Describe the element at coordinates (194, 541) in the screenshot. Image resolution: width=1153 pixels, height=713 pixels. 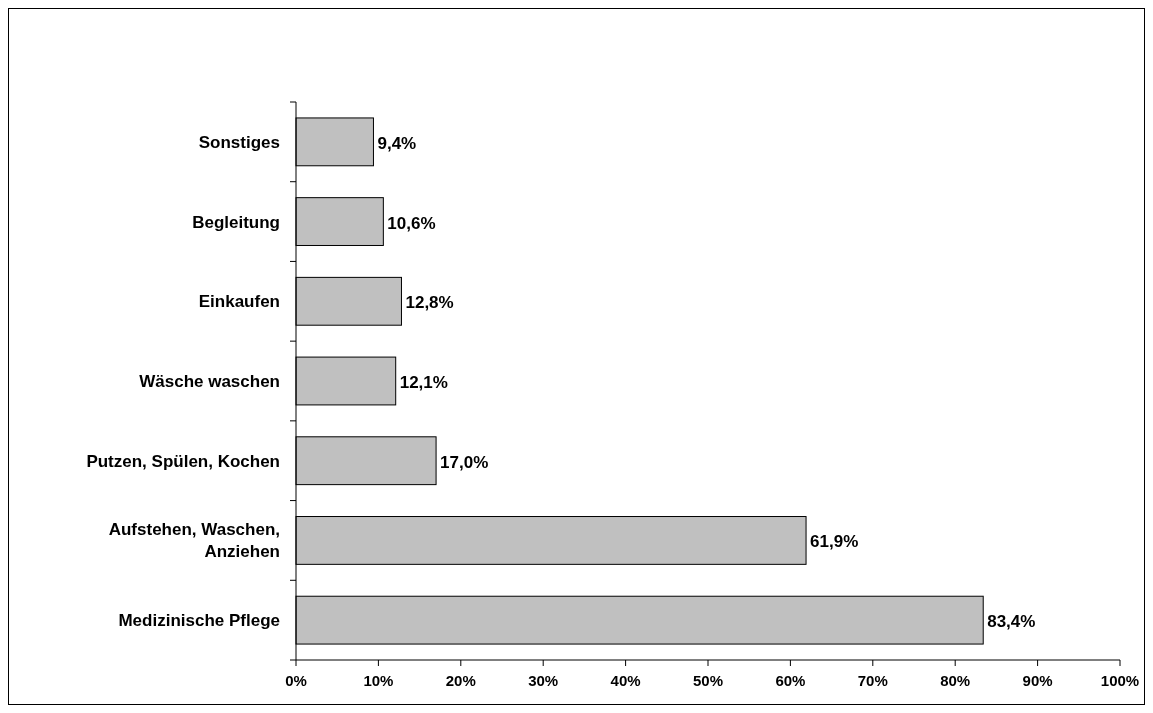
I see `y-tick-label: Aufstehen, Waschen, Anziehen` at that location.